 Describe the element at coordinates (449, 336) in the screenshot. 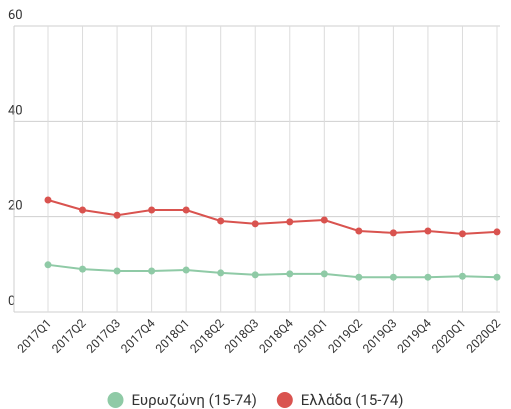

I see `x-tick-label: 2020Q1` at that location.